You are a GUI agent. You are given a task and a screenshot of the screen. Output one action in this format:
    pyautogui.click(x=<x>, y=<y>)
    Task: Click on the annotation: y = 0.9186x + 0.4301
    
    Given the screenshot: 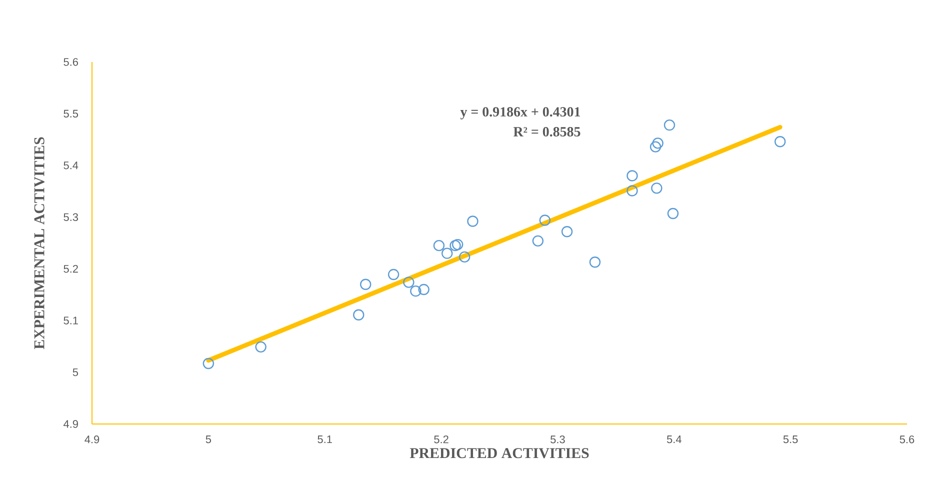 What is the action you would take?
    pyautogui.click(x=520, y=113)
    